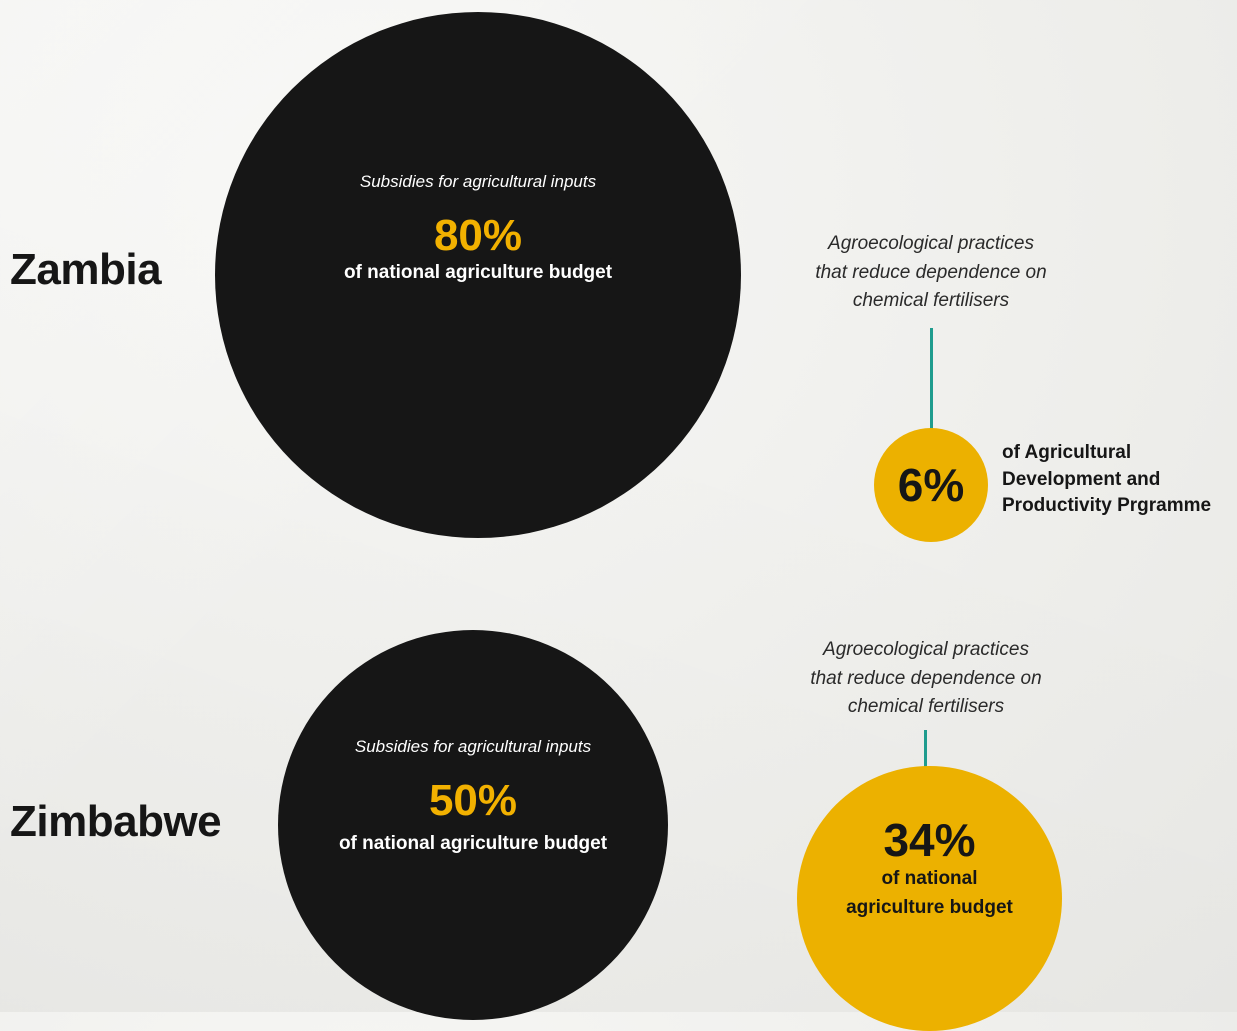  I want to click on zambia-subsidy-value: 80%, so click(478, 235).